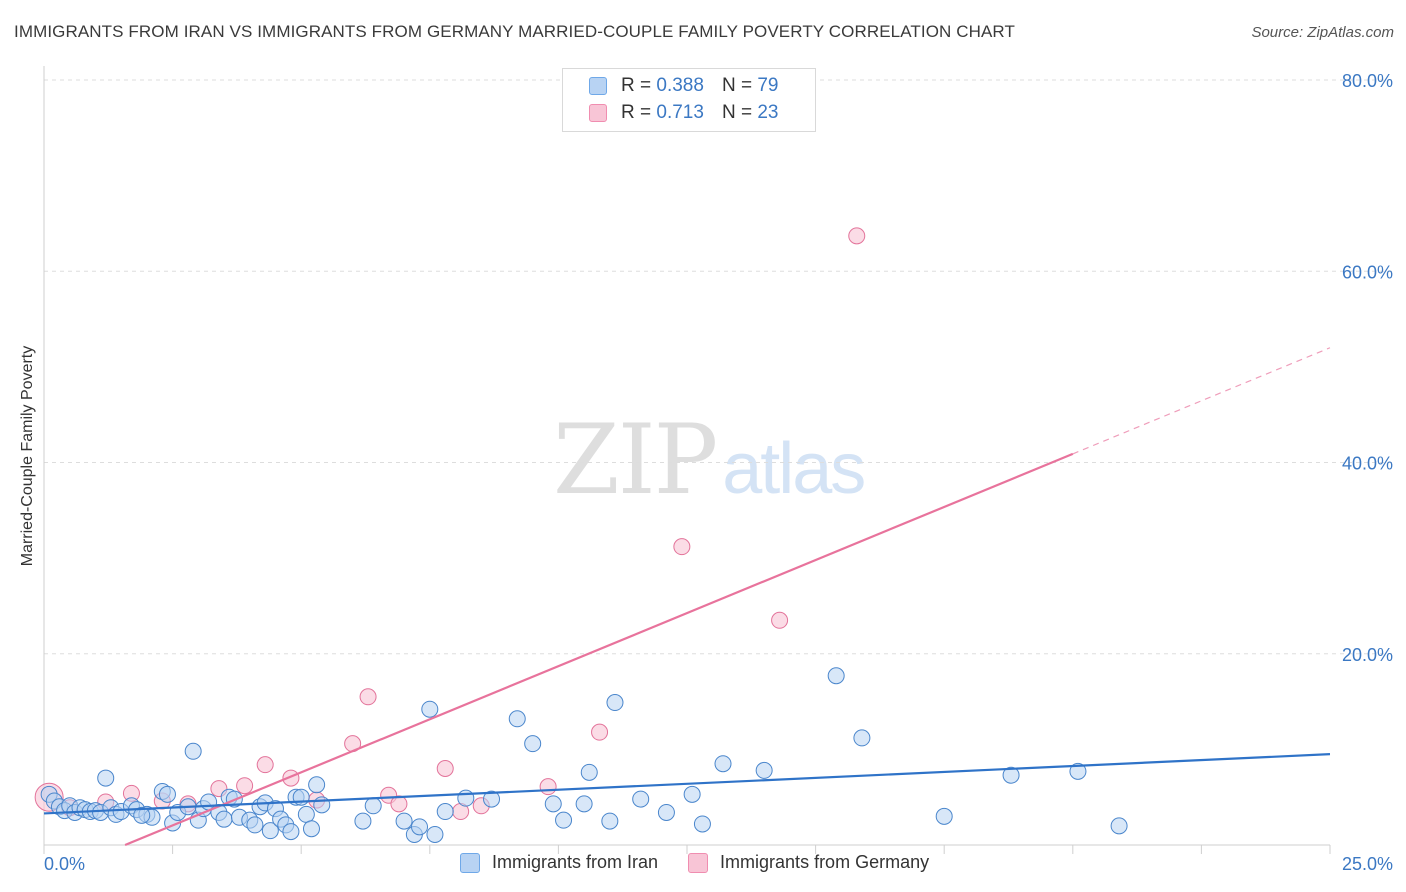 This screenshot has width=1406, height=892. Describe the element at coordinates (1367, 655) in the screenshot. I see `y-tick-label-20: 20.0%` at that location.